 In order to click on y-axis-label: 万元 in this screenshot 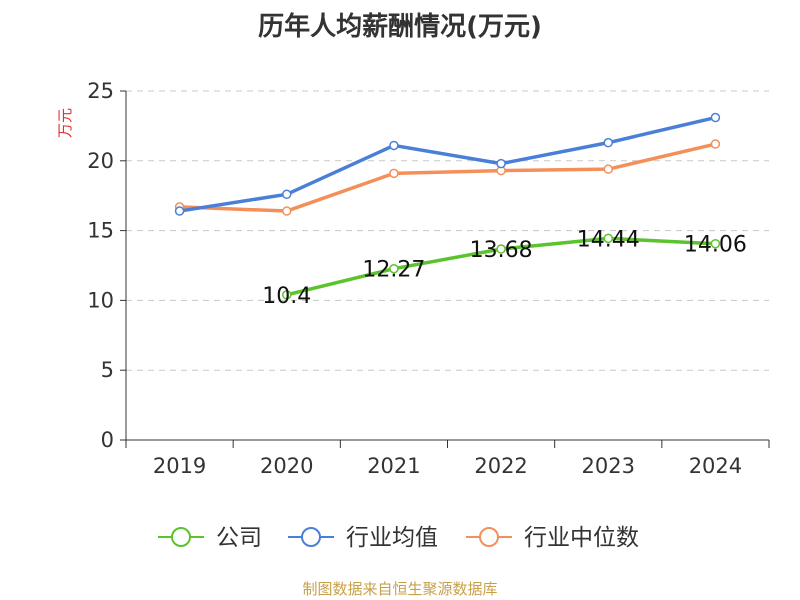, I will do `click(65, 123)`.